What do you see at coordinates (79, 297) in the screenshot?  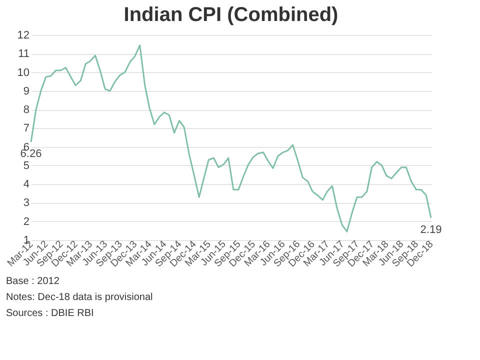 I see `text: Notes: Dec-18 data is provisional` at bounding box center [79, 297].